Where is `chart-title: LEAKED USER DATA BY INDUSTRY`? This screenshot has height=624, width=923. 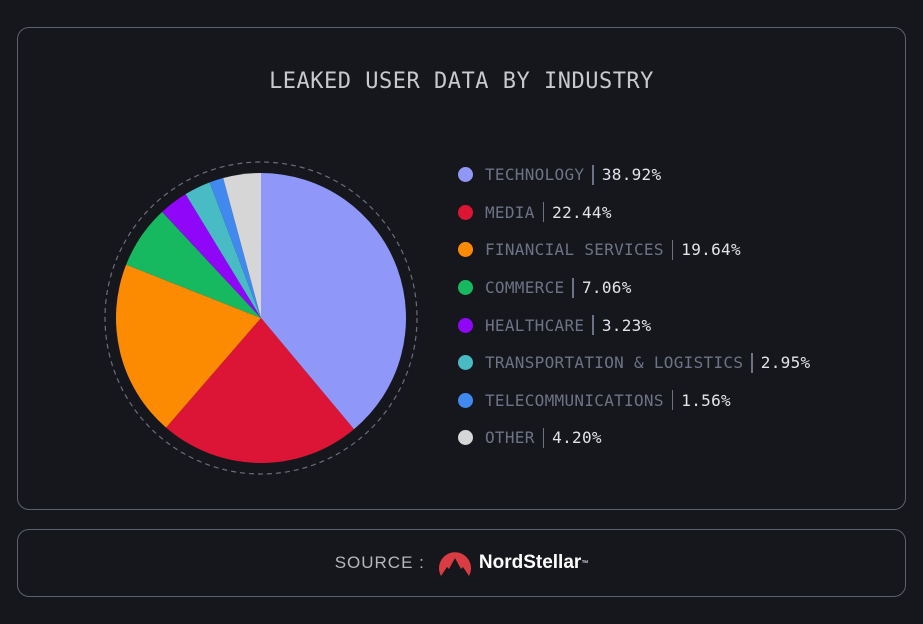
chart-title: LEAKED USER DATA BY INDUSTRY is located at coordinates (461, 81).